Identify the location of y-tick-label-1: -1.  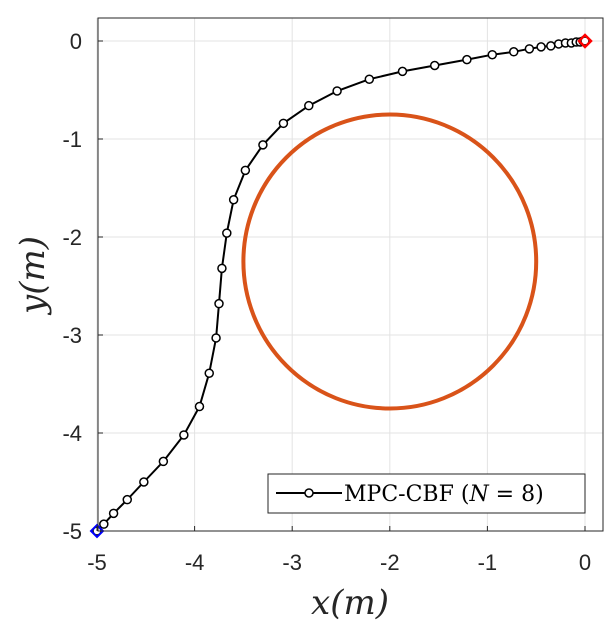
(72, 139).